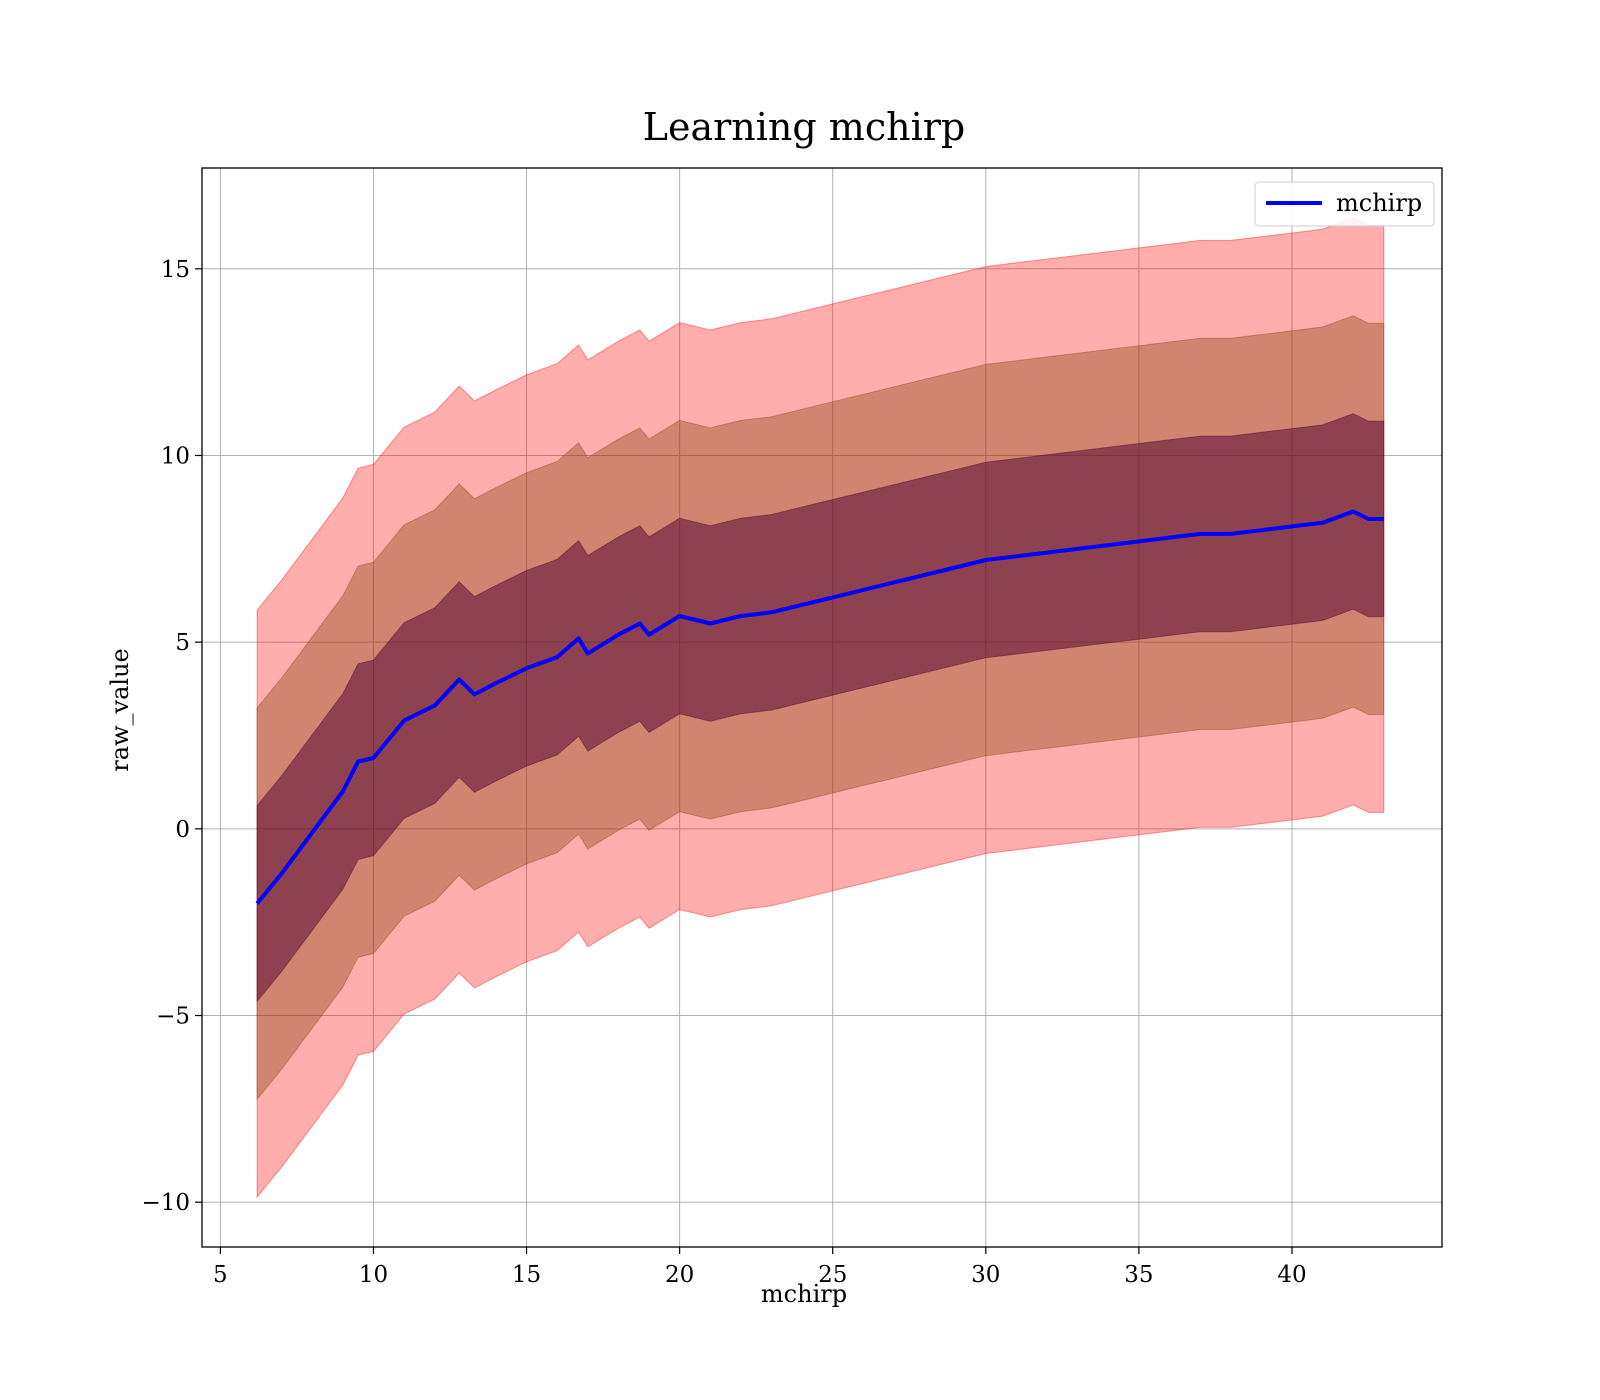 The height and width of the screenshot is (1400, 1600). What do you see at coordinates (804, 127) in the screenshot?
I see `chart-title: Learning mchirp` at bounding box center [804, 127].